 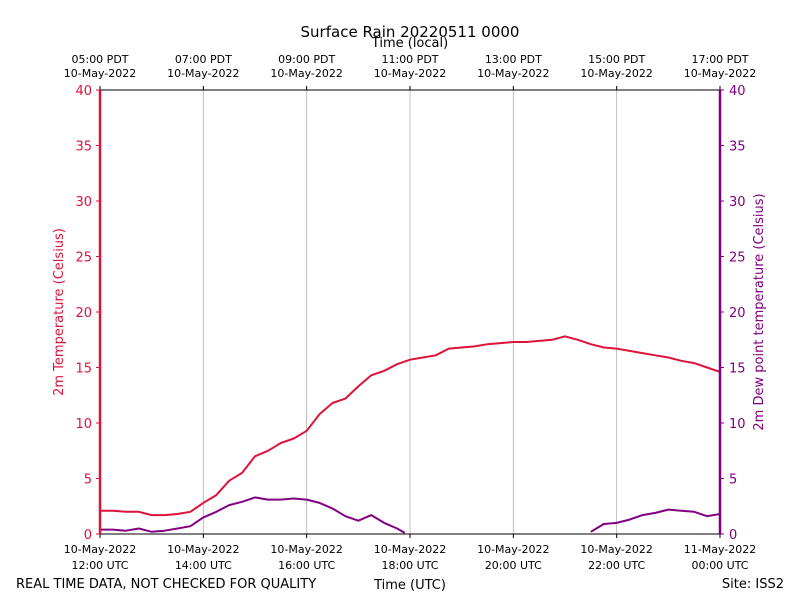 I want to click on x-tick-label-top-time: 07:00 PDT, so click(x=203, y=59).